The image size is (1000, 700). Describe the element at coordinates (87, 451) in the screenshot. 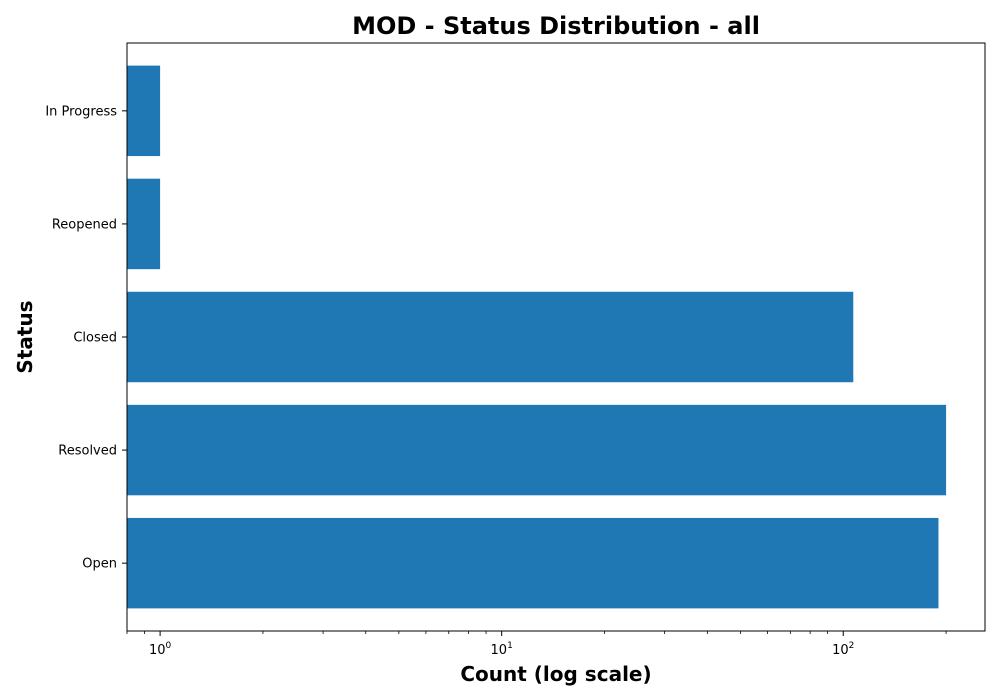

I see `y-tick-label: Resolved` at that location.